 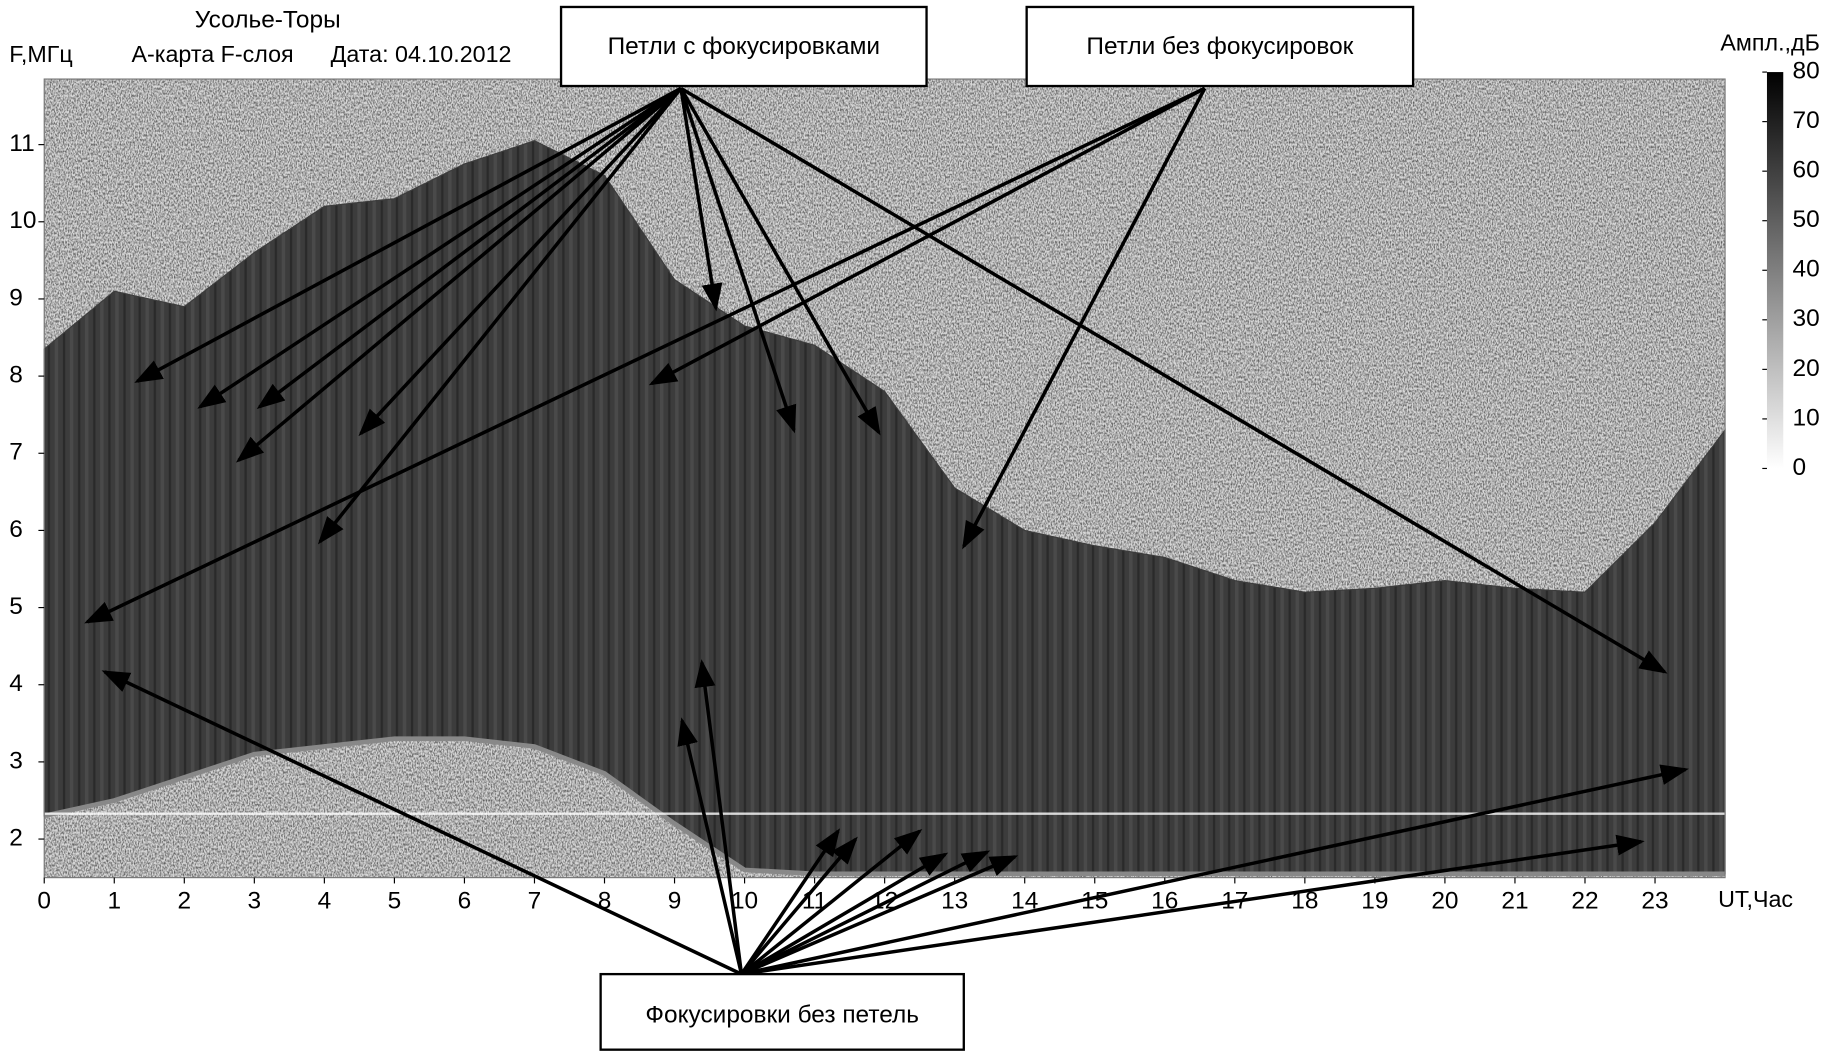 What do you see at coordinates (1234, 901) in the screenshot?
I see `x-tick-label: 17` at bounding box center [1234, 901].